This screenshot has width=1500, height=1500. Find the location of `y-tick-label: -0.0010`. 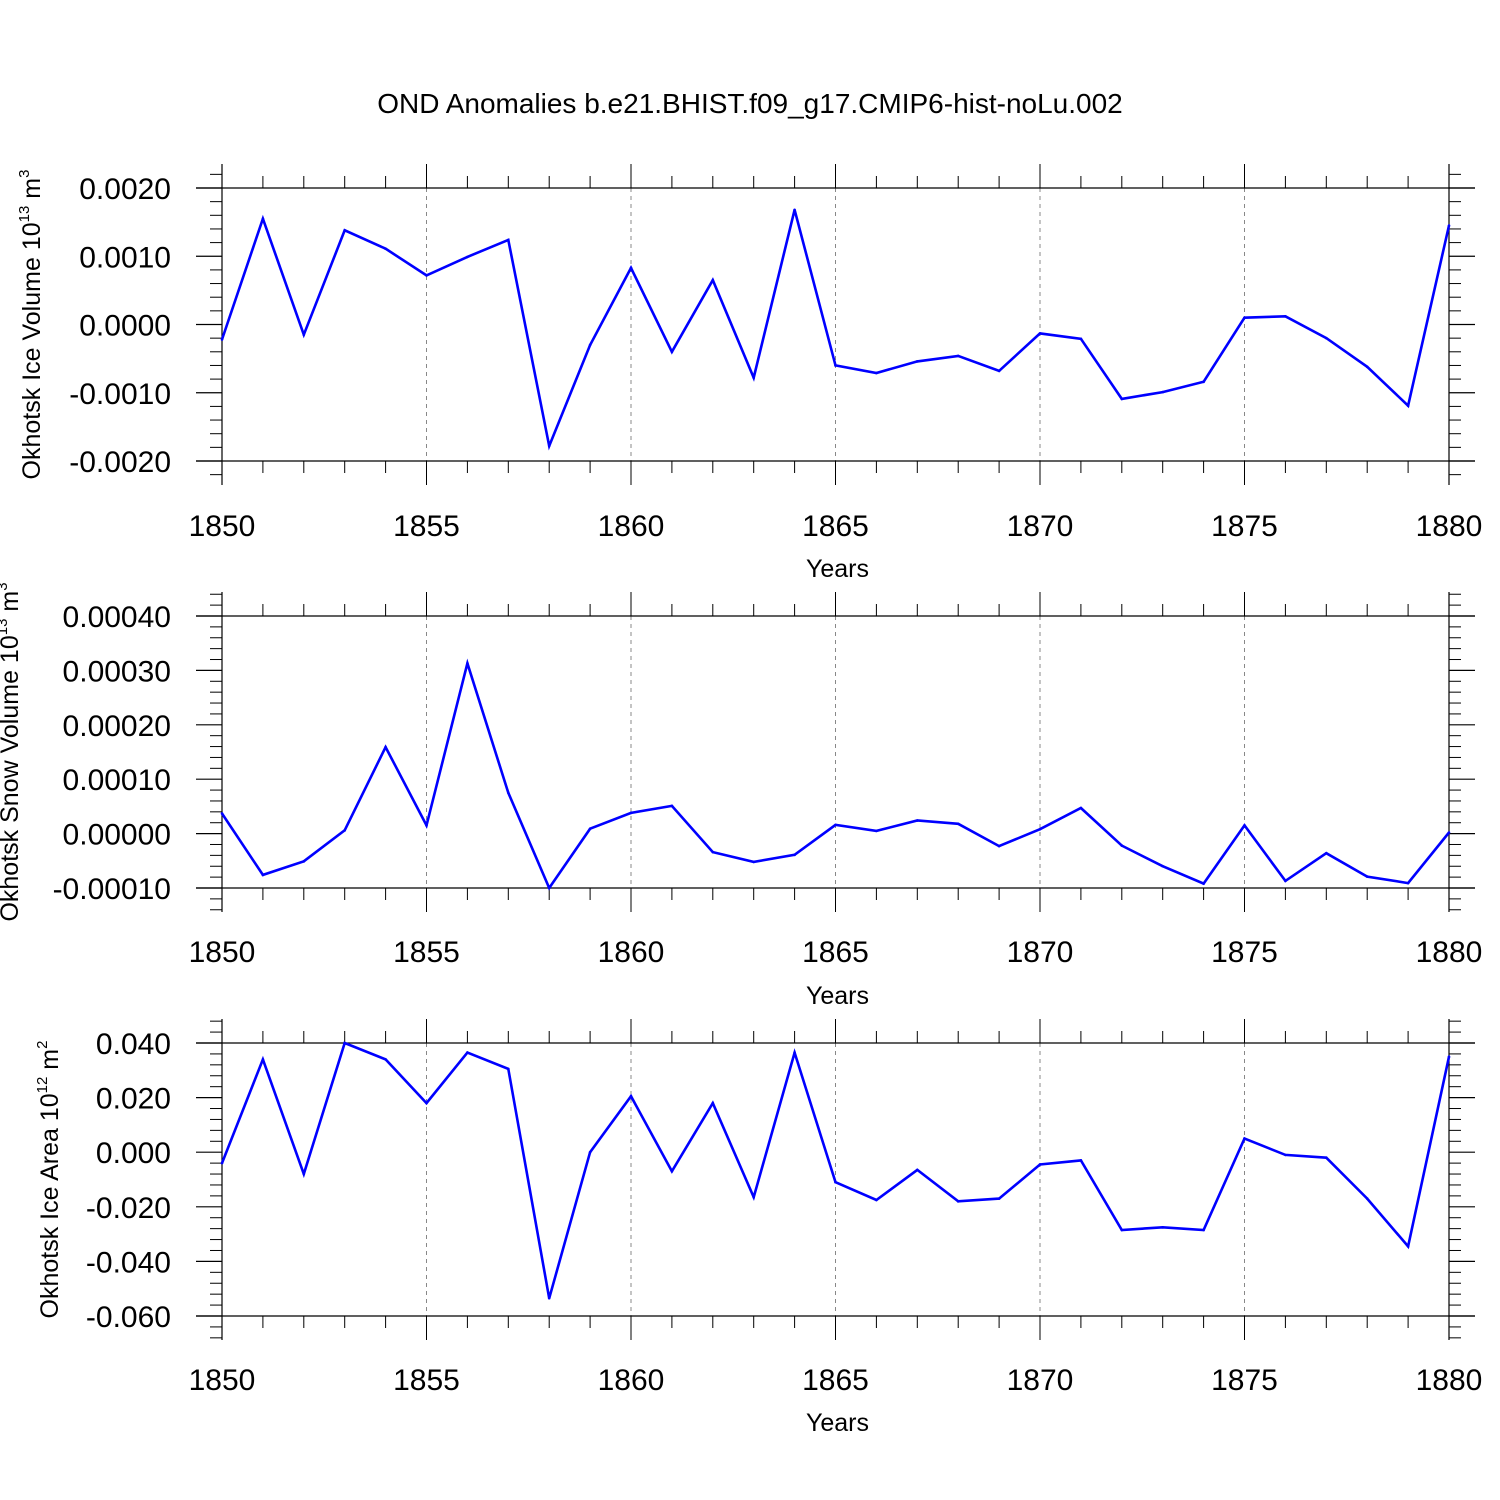

y-tick-label: -0.0010 is located at coordinates (120, 394).